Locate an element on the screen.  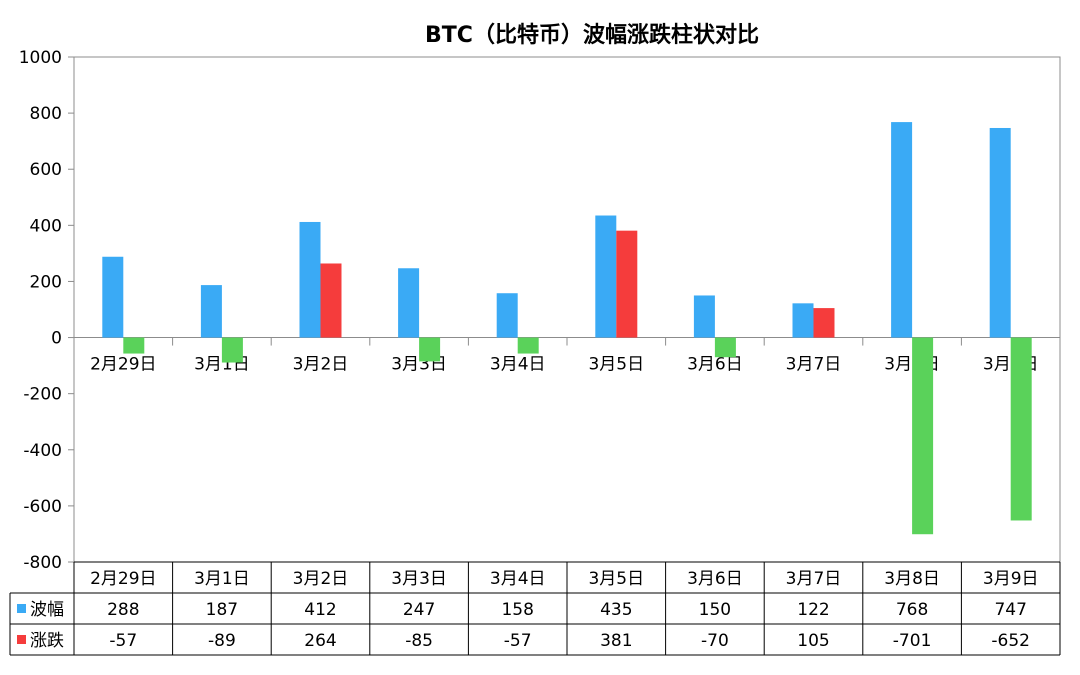
table-header-cell: 3月6日 is located at coordinates (715, 579).